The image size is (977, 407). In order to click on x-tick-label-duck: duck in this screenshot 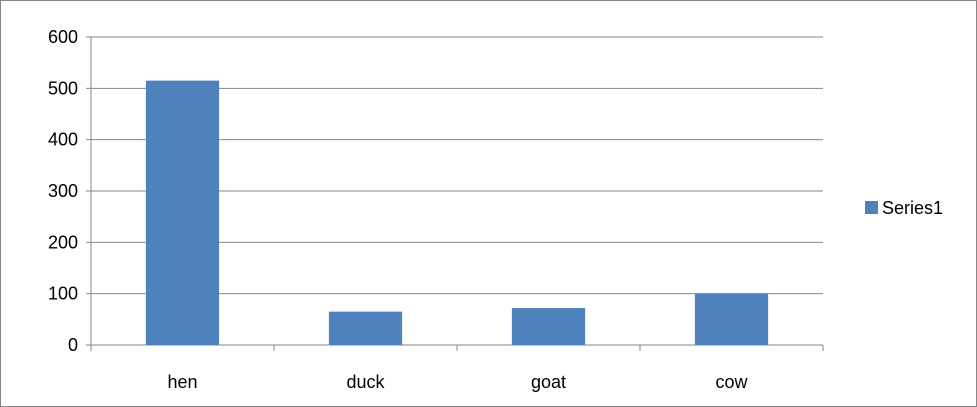, I will do `click(365, 382)`.